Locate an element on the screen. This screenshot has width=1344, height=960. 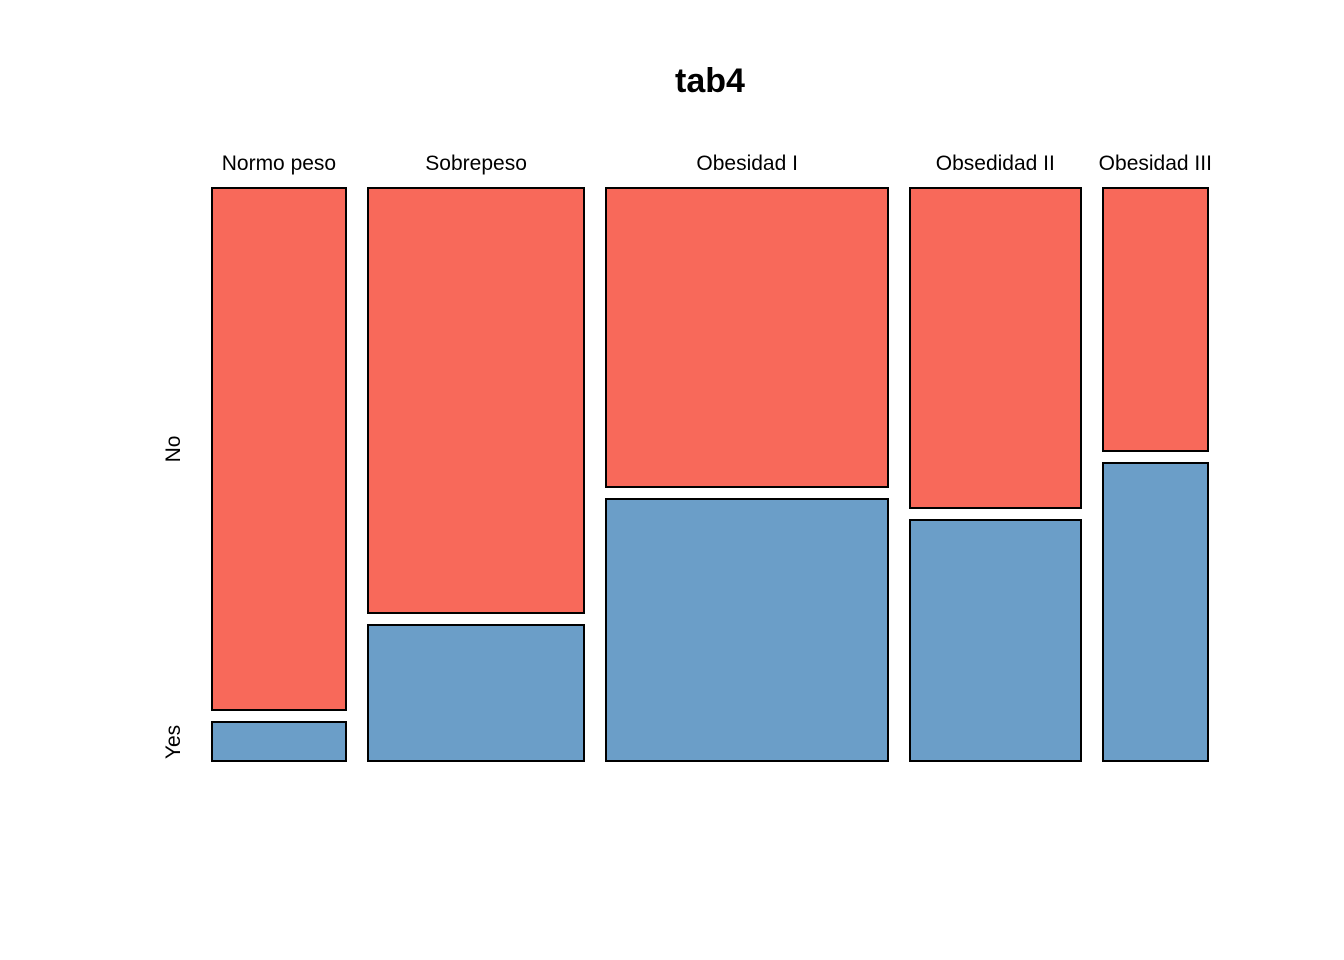
column-label: Sobrepeso is located at coordinates (476, 163).